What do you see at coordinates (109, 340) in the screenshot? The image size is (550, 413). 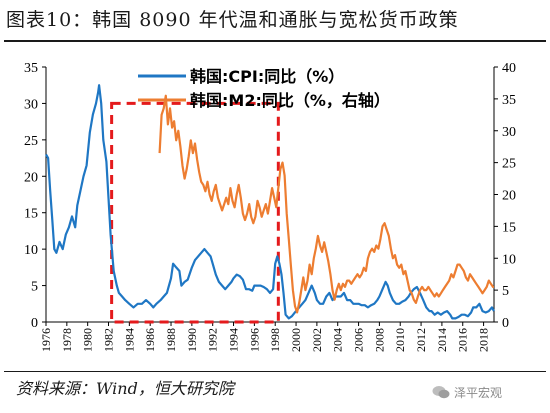 I see `x-tick-label: 1982` at bounding box center [109, 340].